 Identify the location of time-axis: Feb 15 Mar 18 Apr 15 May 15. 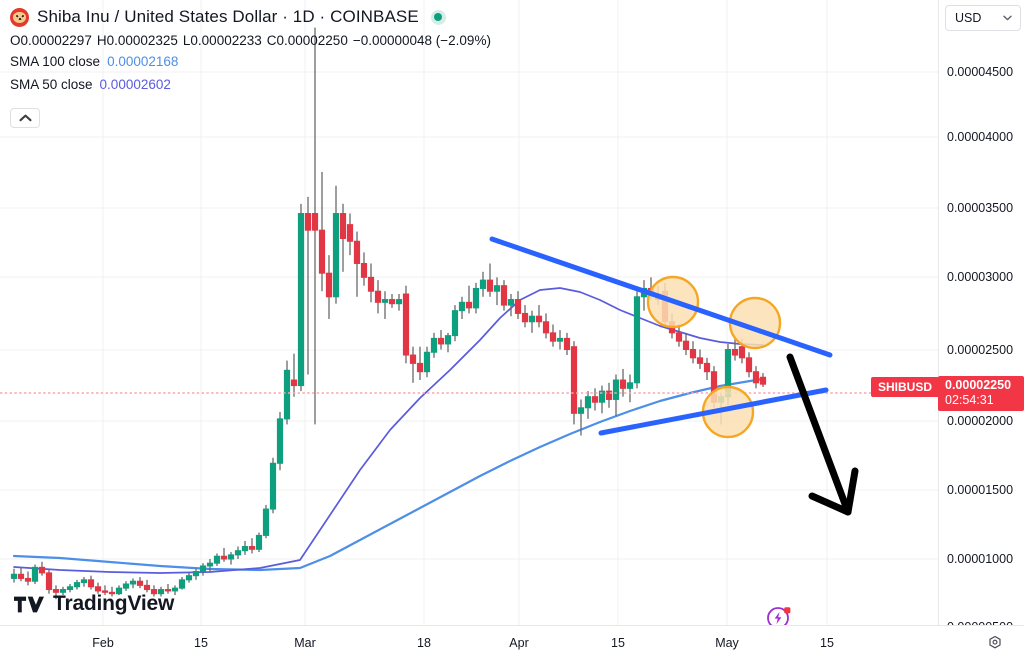
(512, 642).